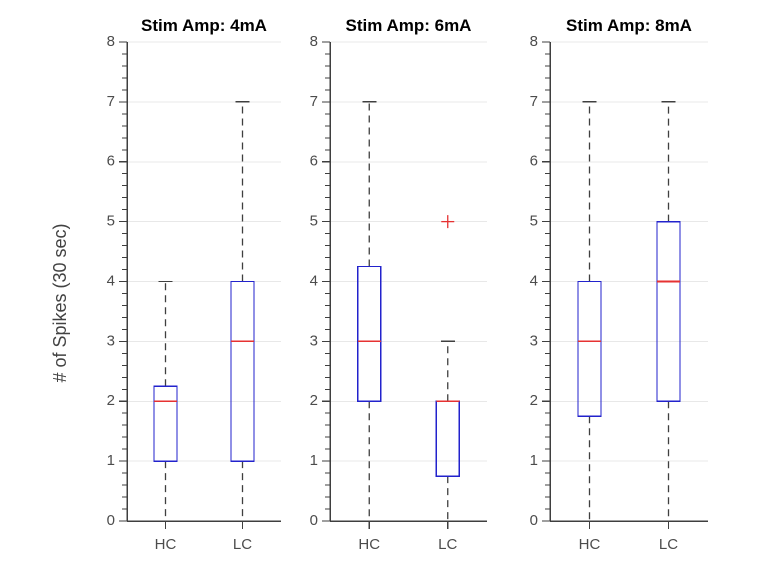  Describe the element at coordinates (204, 25) in the screenshot. I see `subplot-title: Stim Amp: 4mA` at that location.